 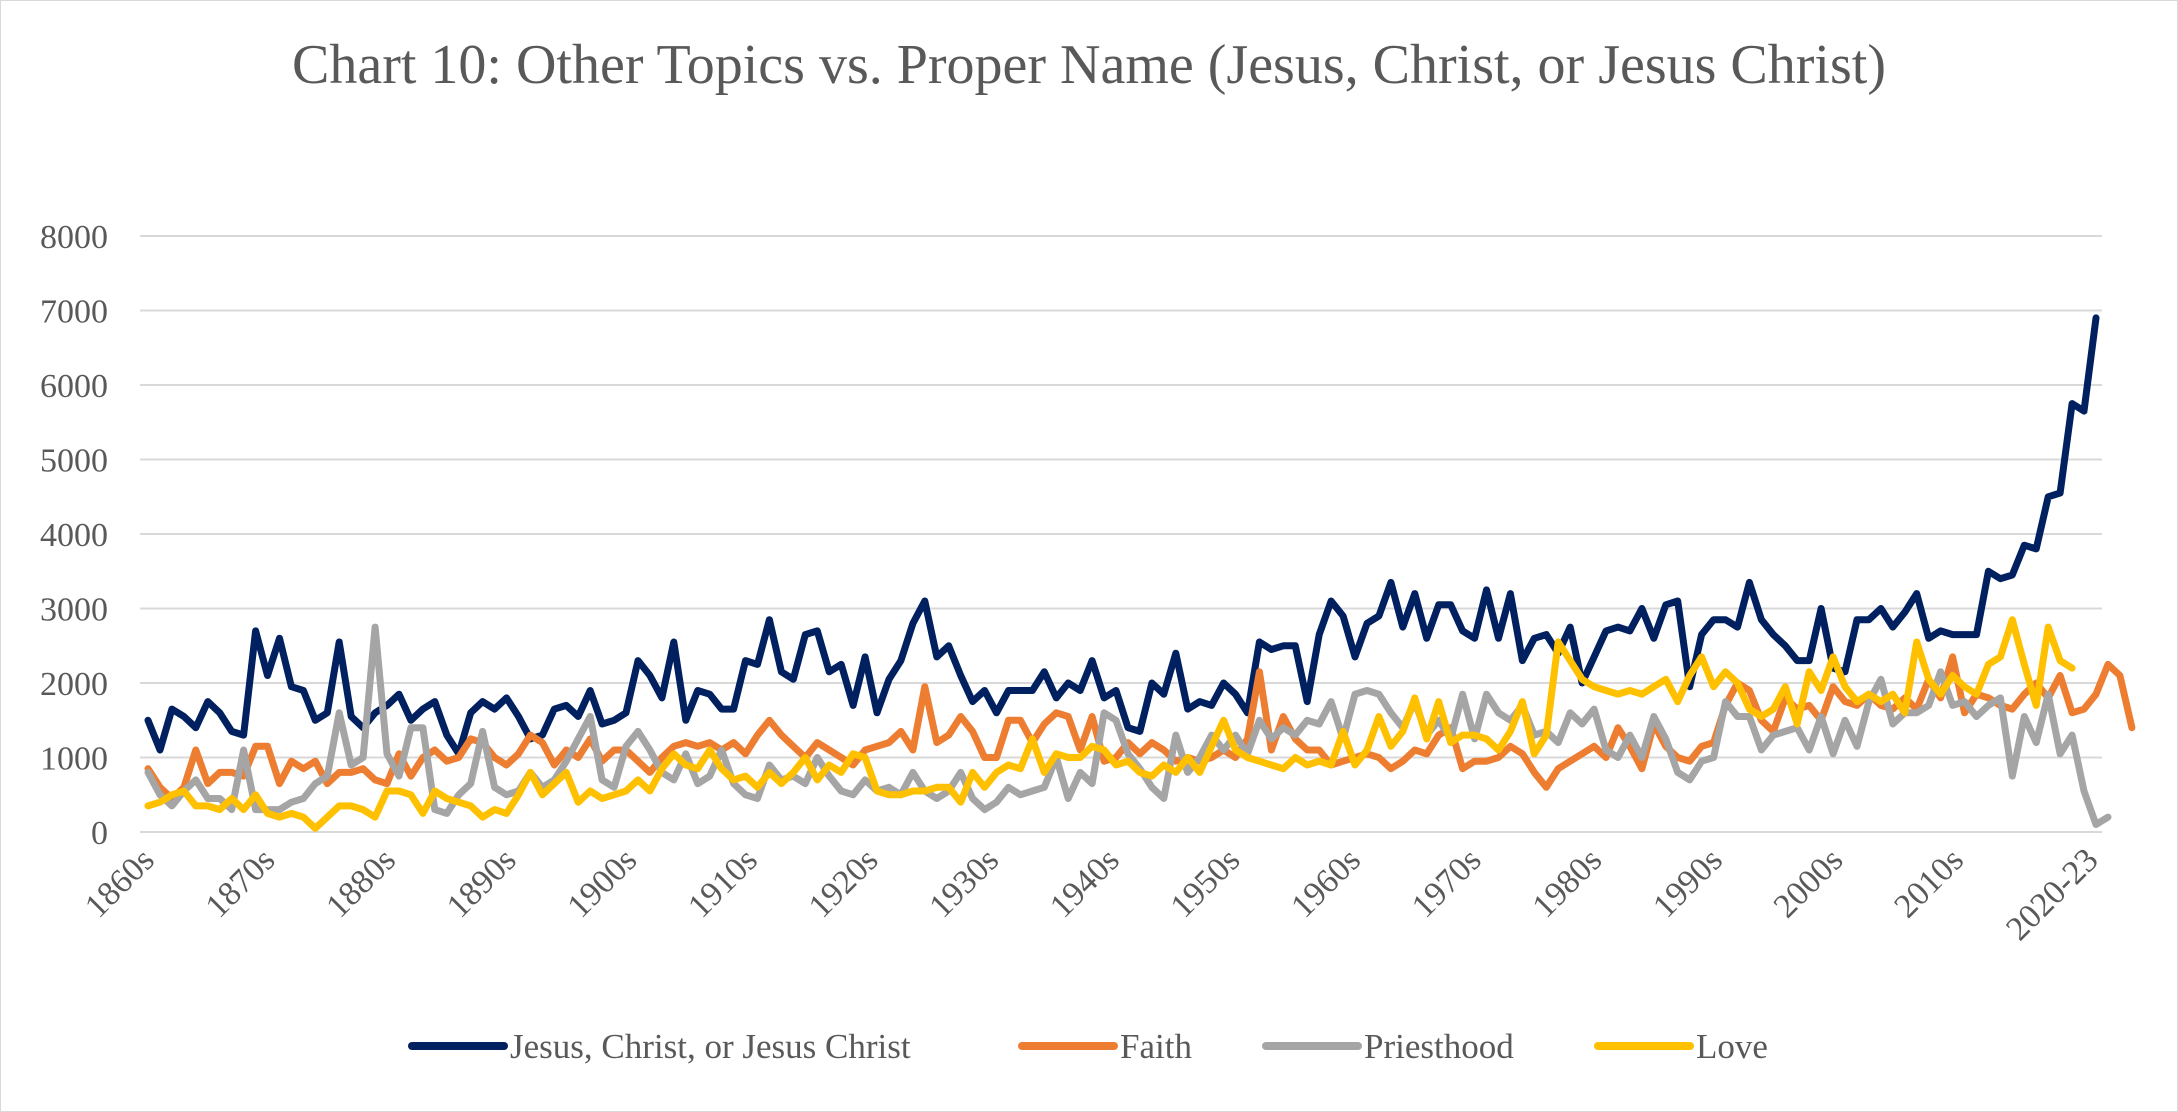 I want to click on y-tick-label: 7000, so click(x=74, y=312).